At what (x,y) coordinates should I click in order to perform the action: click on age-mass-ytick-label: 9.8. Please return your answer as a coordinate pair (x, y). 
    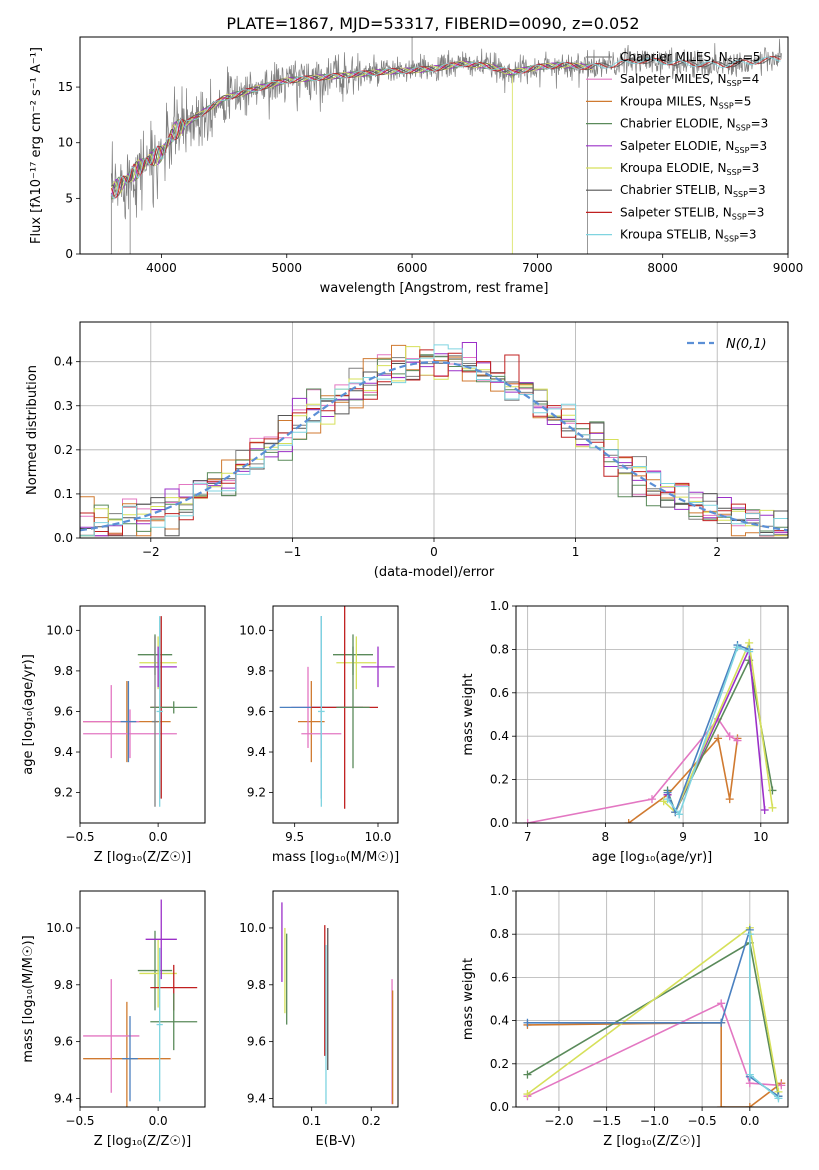
    Looking at the image, I should click on (256, 671).